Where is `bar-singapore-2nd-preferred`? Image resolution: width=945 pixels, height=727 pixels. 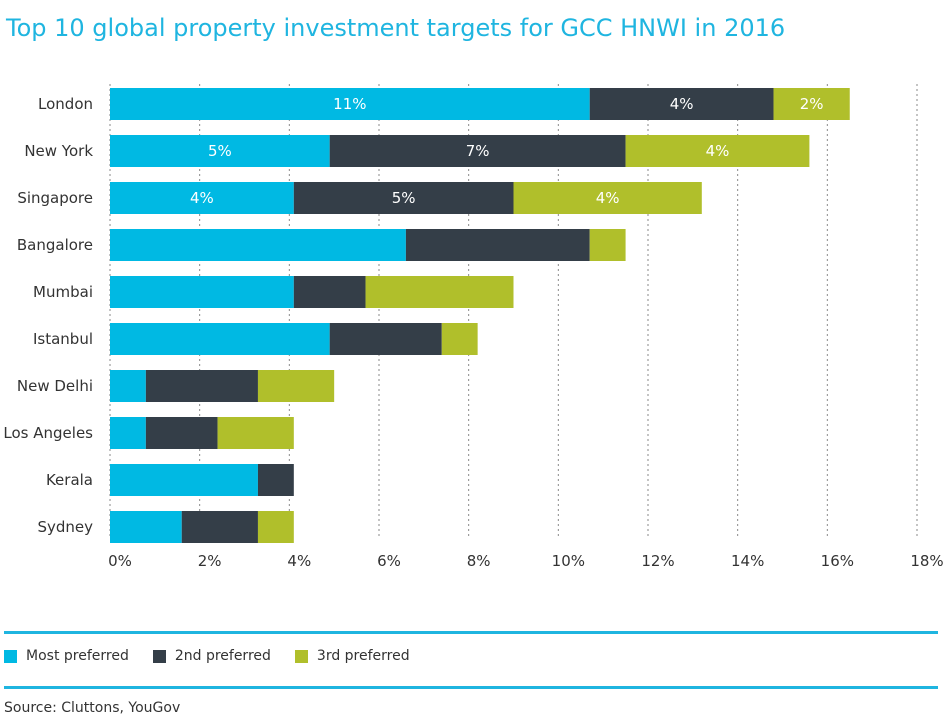 bar-singapore-2nd-preferred is located at coordinates (403, 198).